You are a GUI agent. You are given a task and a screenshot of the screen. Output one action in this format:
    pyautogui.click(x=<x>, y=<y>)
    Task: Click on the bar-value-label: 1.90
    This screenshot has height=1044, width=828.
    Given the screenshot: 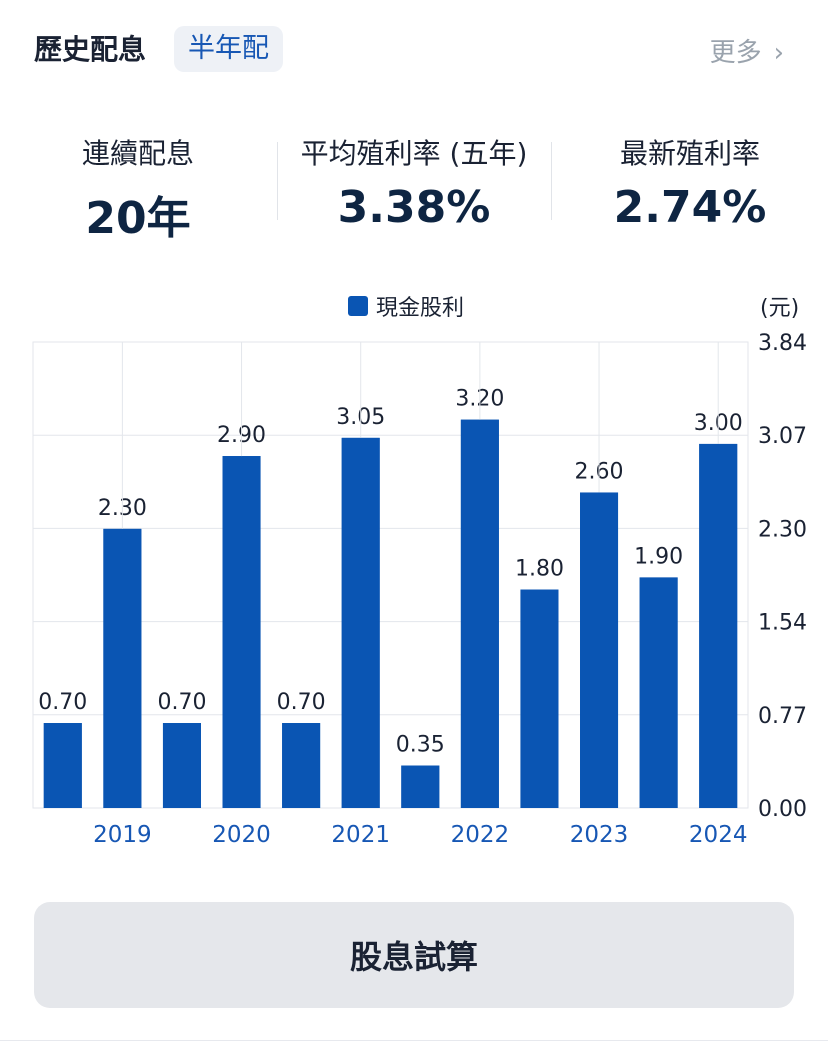 What is the action you would take?
    pyautogui.click(x=658, y=556)
    